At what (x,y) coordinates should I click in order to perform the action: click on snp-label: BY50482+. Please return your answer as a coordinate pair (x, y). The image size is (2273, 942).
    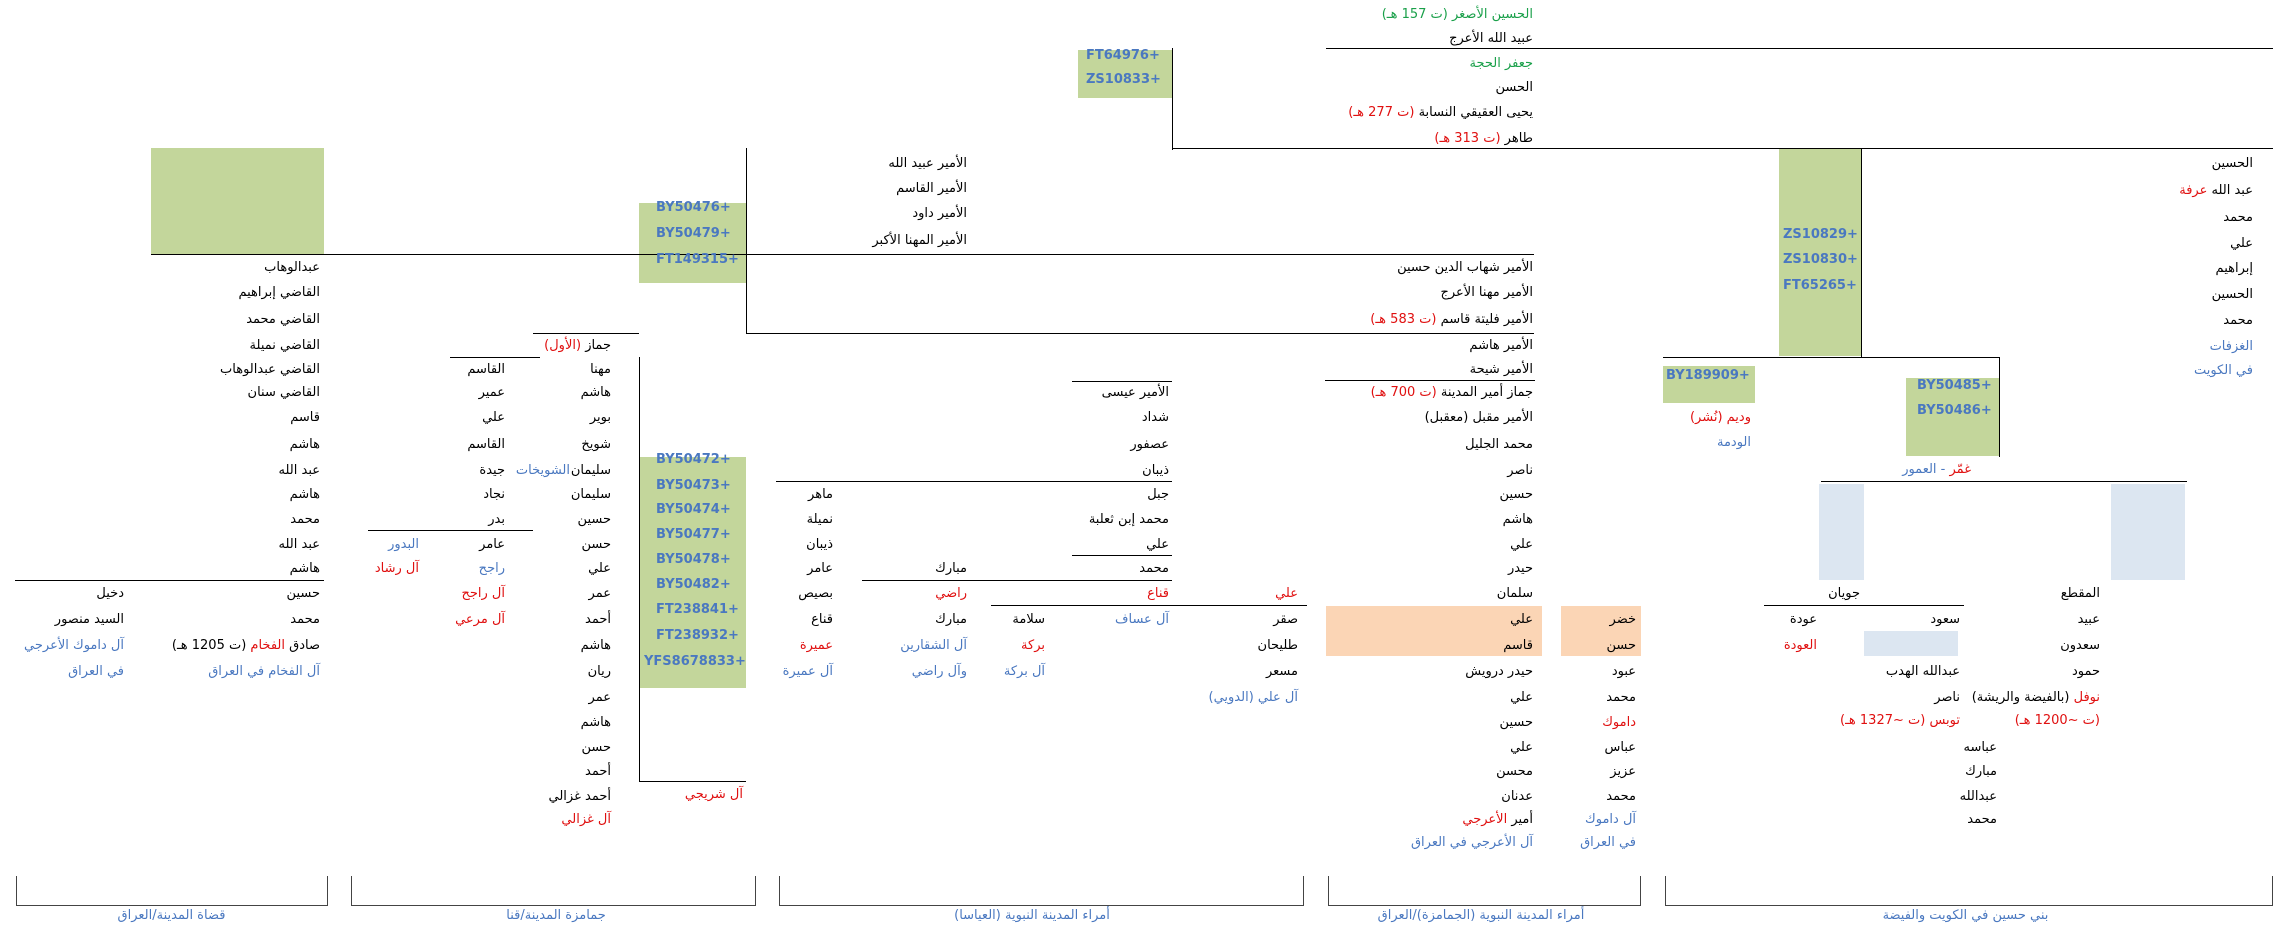
    Looking at the image, I should click on (693, 584).